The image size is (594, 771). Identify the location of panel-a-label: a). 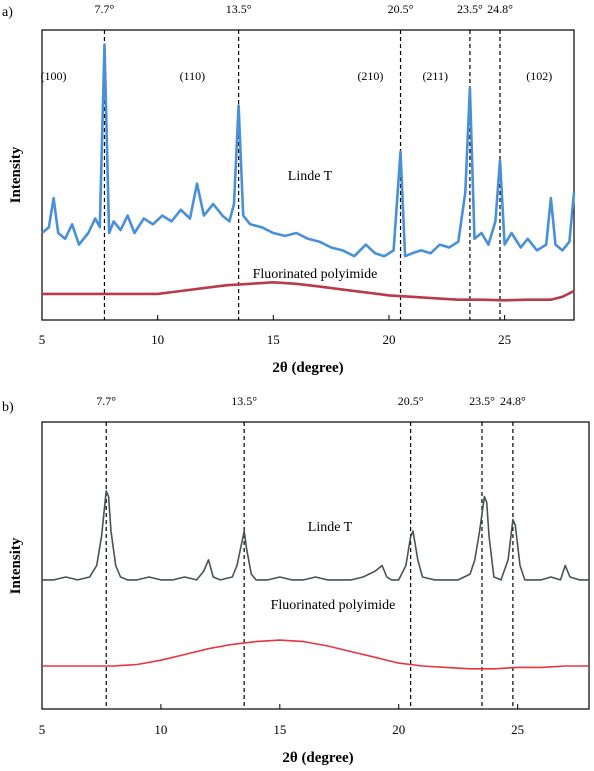
(7, 12).